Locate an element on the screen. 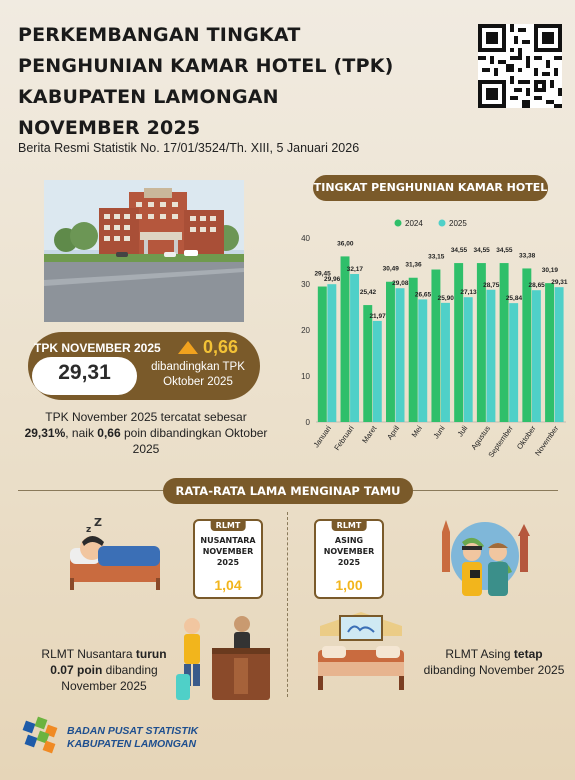 This screenshot has height=780, width=575. rlmt-asing-card: RLMT ASING NOVEMBER 2025 1,00 is located at coordinates (349, 559).